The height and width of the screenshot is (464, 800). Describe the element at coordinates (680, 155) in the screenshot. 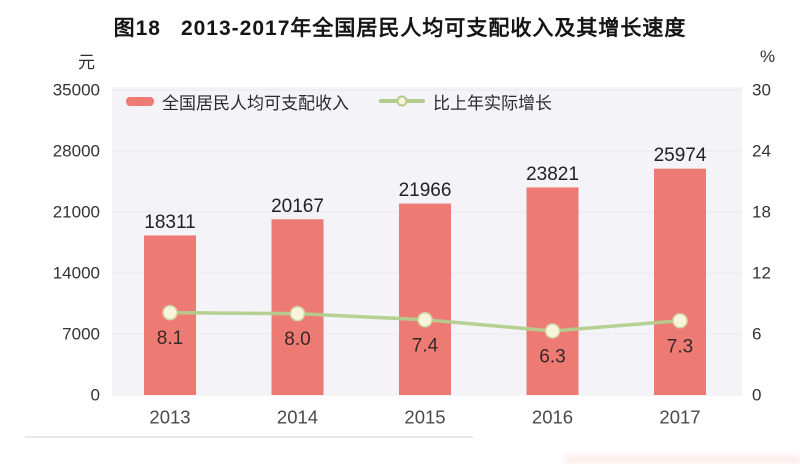

I see `bar-value-label: 25974` at that location.